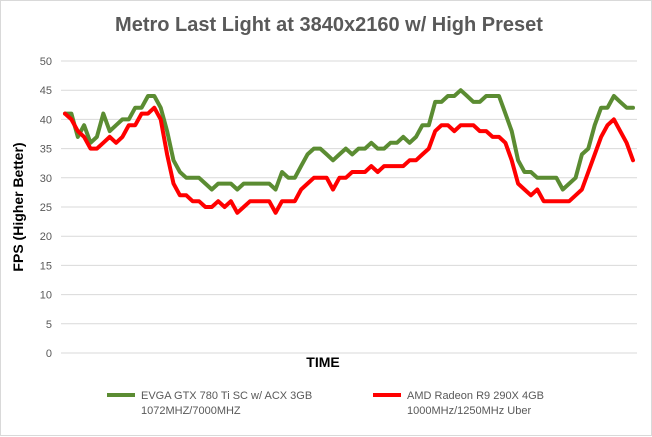 The width and height of the screenshot is (652, 437). Describe the element at coordinates (18, 206) in the screenshot. I see `y-axis-title: FPS (Higher Better)` at that location.